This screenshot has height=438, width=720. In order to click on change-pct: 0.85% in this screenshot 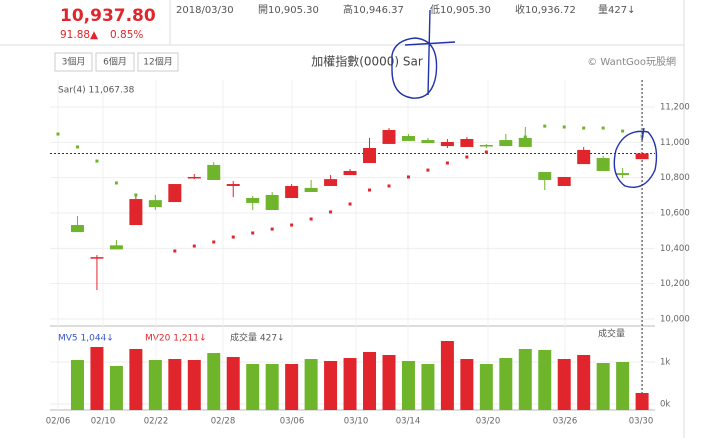, I will do `click(126, 35)`.